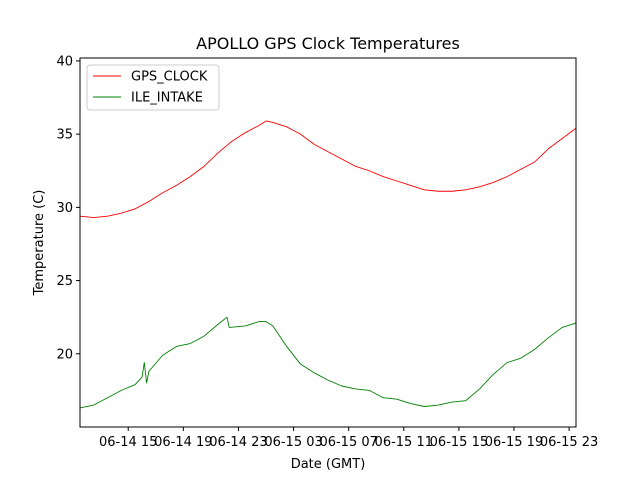 The image size is (640, 484). I want to click on x-tick-label: 06-15 19, so click(514, 442).